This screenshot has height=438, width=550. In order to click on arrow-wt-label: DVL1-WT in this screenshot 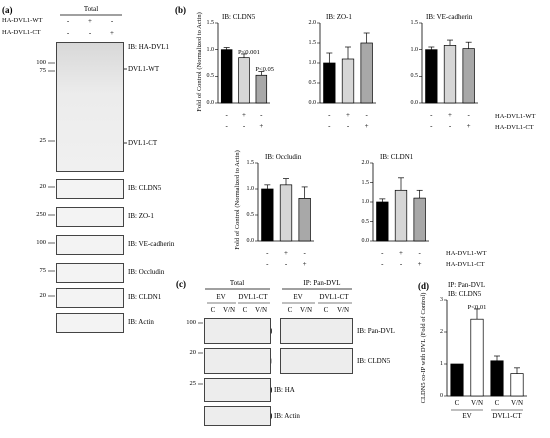, I will do `click(144, 69)`.